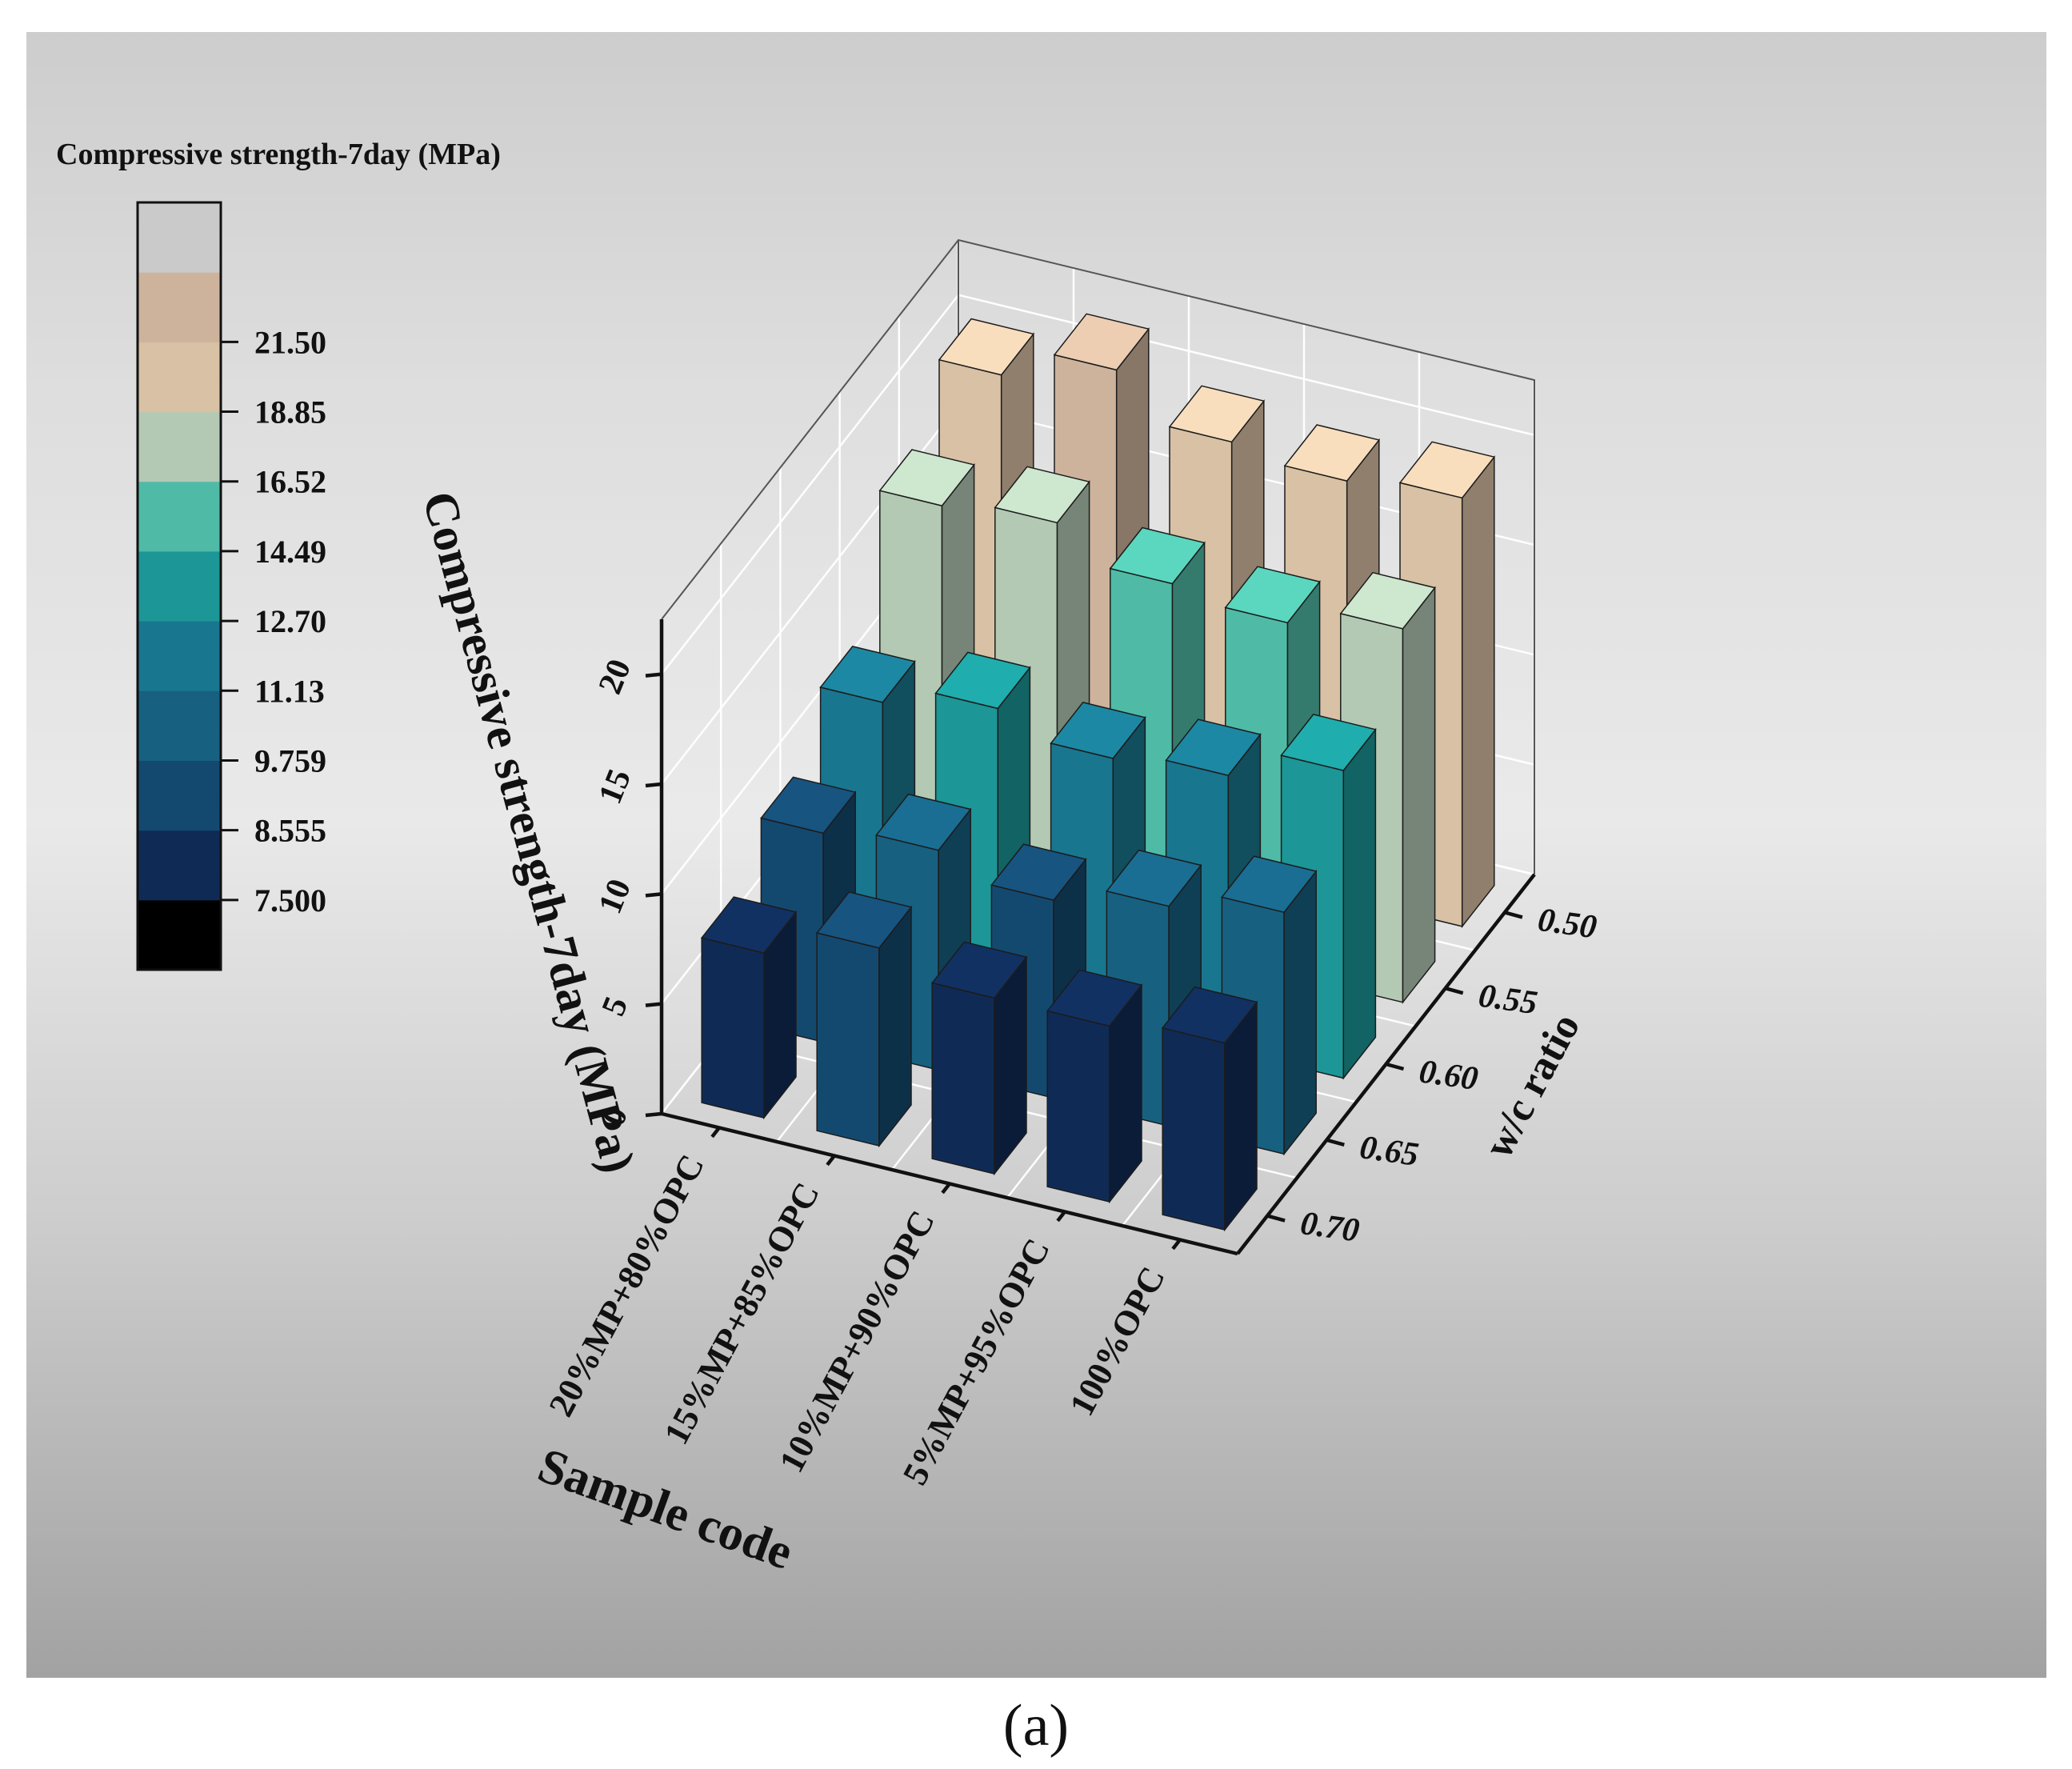 The height and width of the screenshot is (1769, 2072). Describe the element at coordinates (290, 482) in the screenshot. I see `colorbar-tick-label: 16.52` at that location.